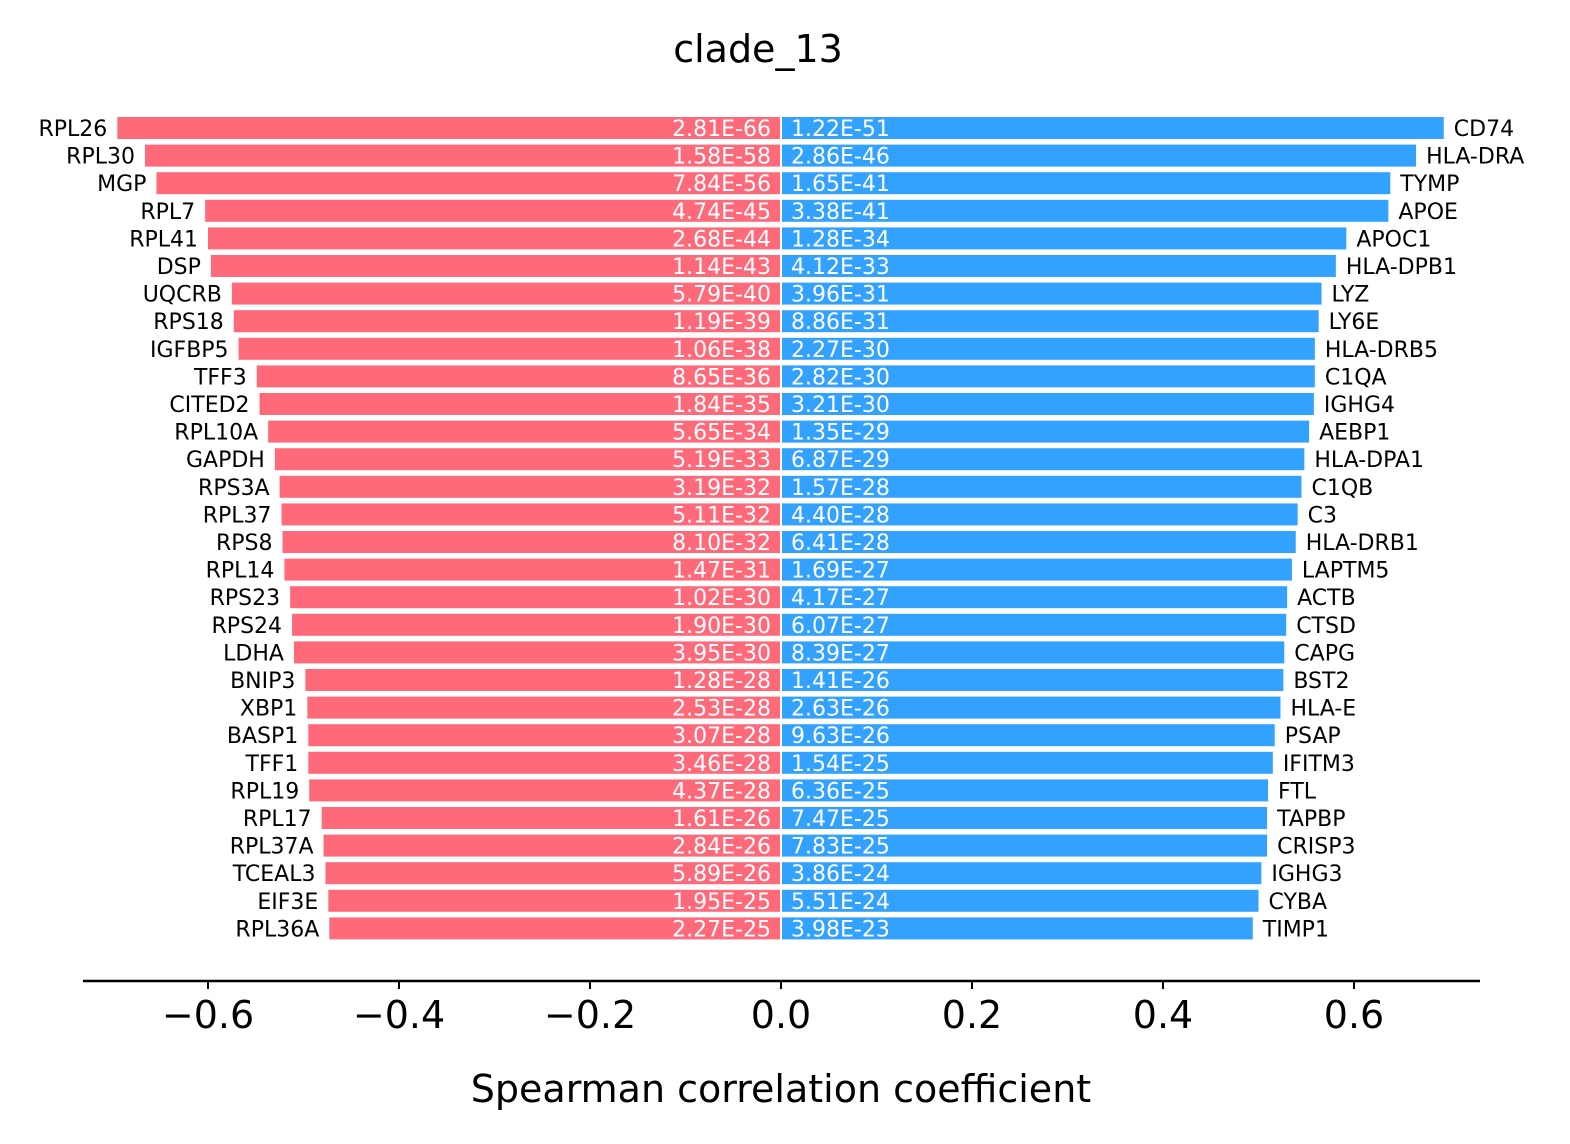 The image size is (1570, 1144). I want to click on bar-positive-AEBP1, so click(1046, 431).